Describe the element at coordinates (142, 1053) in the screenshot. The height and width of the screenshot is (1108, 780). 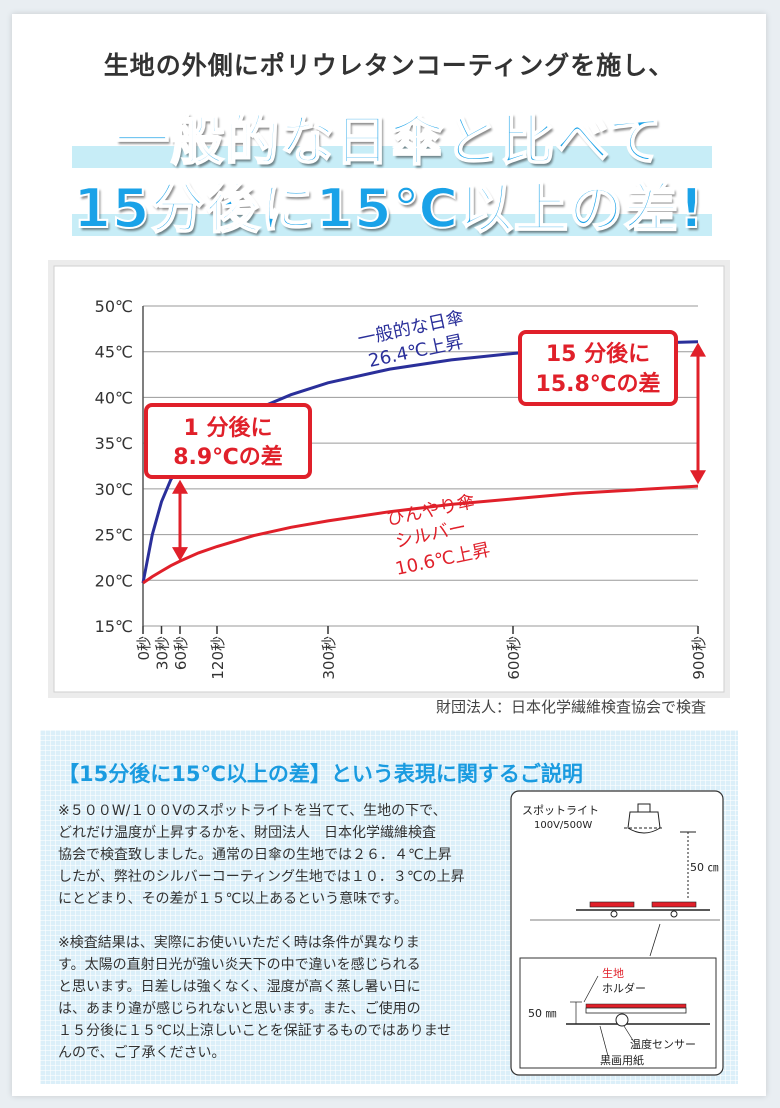
I see `para2-line: んので、ご了承ください。` at that location.